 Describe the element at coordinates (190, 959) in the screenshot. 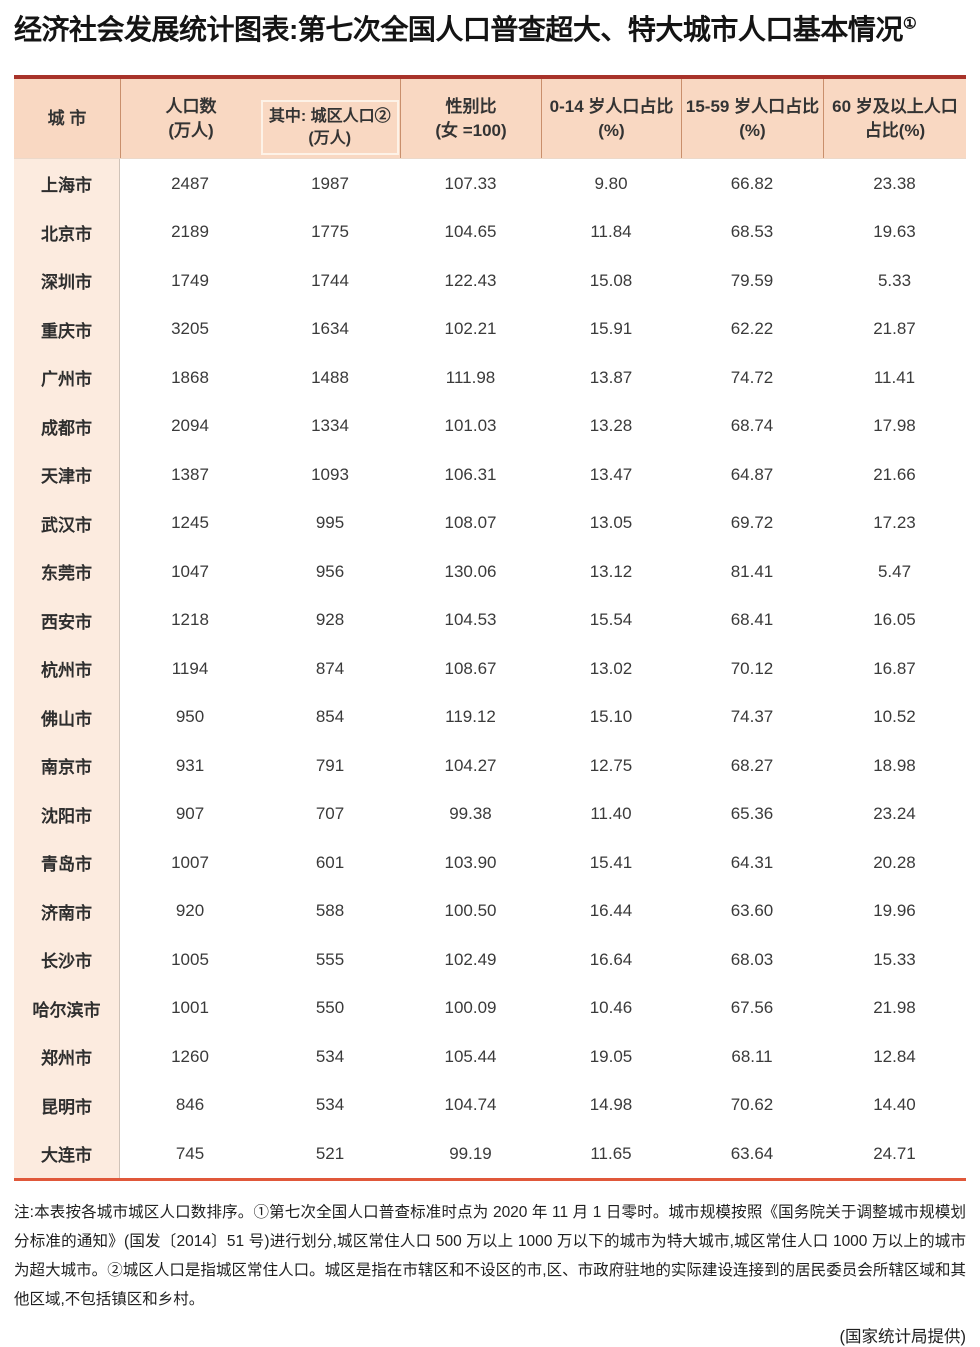

I see `population-cell: 1005` at that location.